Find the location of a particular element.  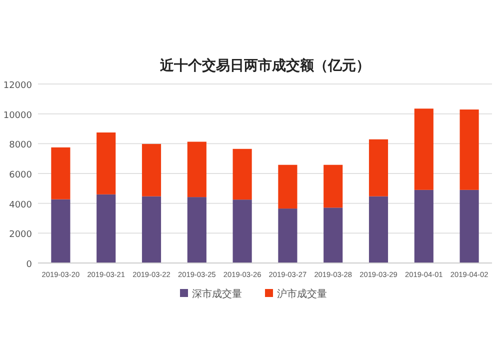

legend-label: 沪市成交量 is located at coordinates (302, 294).